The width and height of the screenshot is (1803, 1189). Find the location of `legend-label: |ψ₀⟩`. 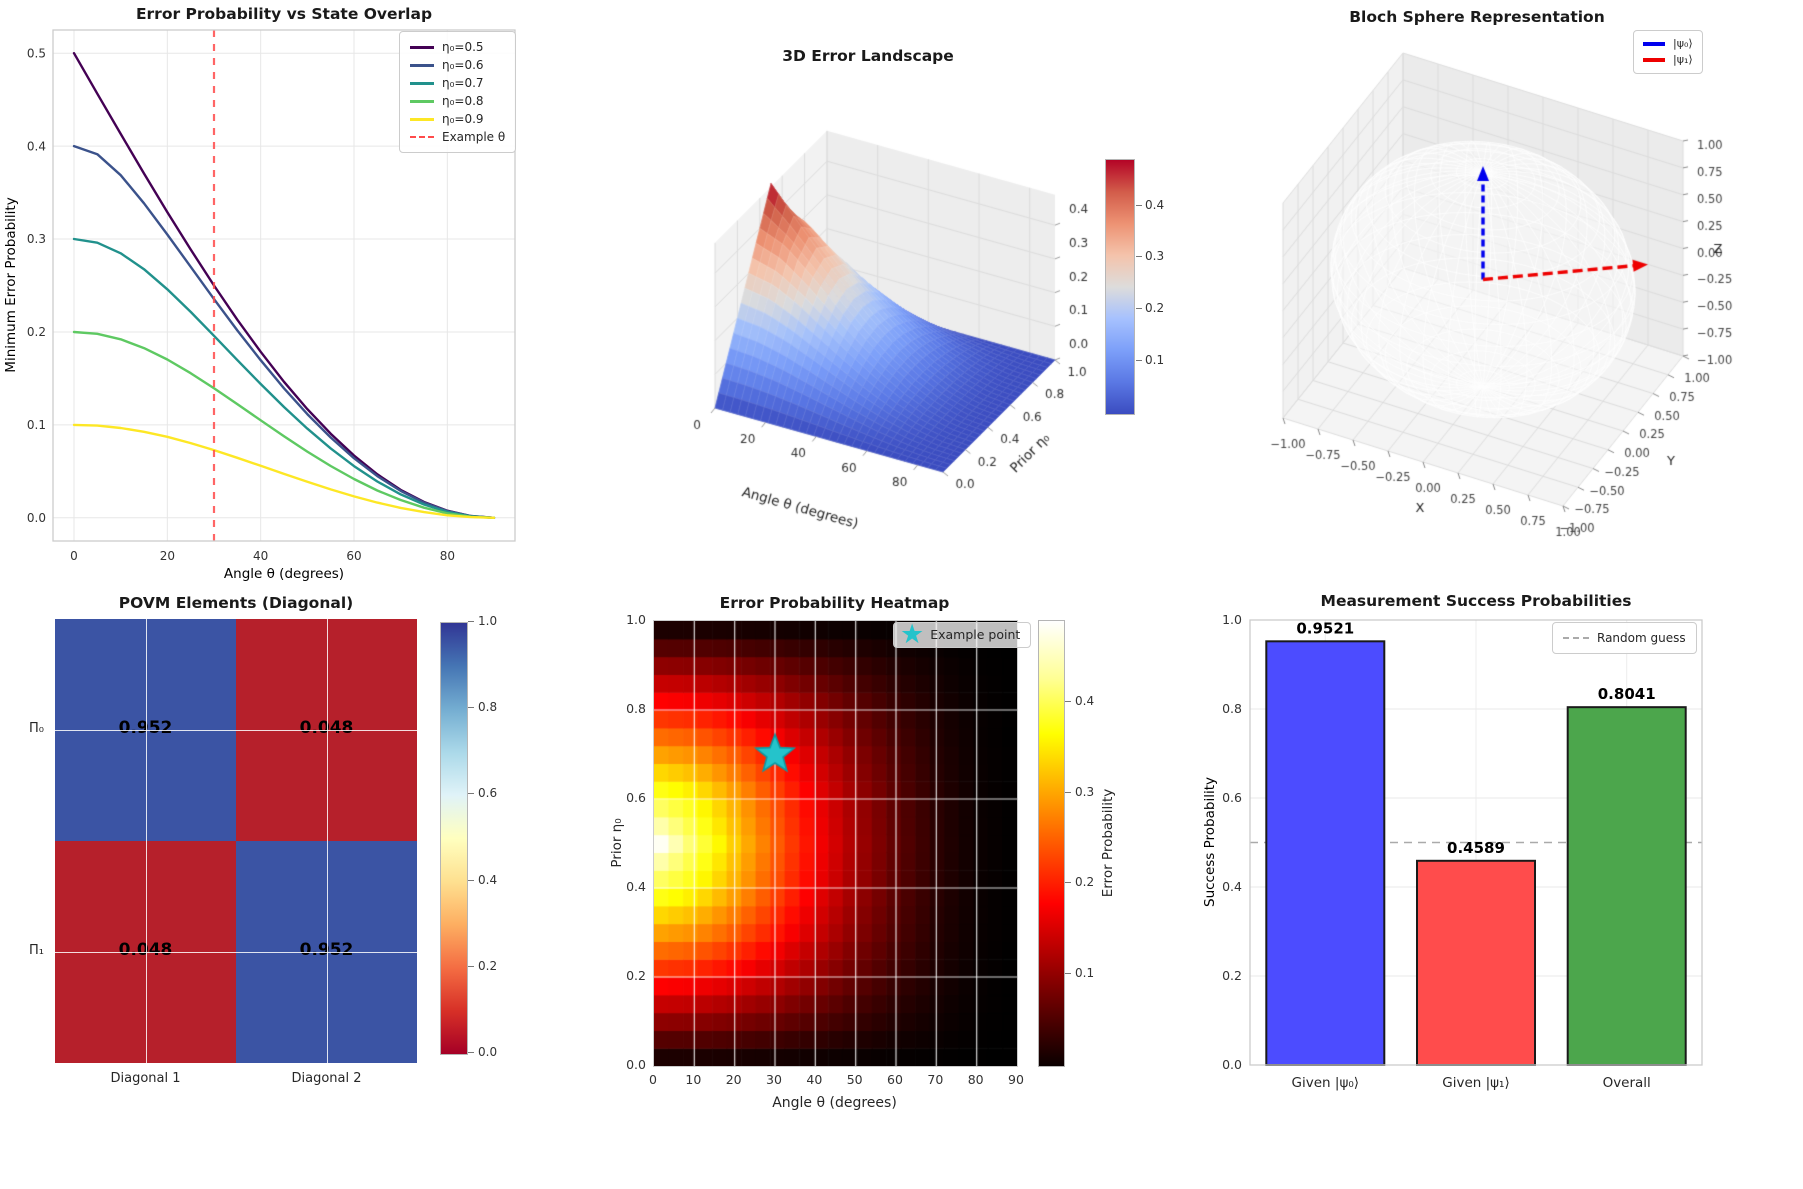

legend-label: |ψ₀⟩ is located at coordinates (1683, 43).